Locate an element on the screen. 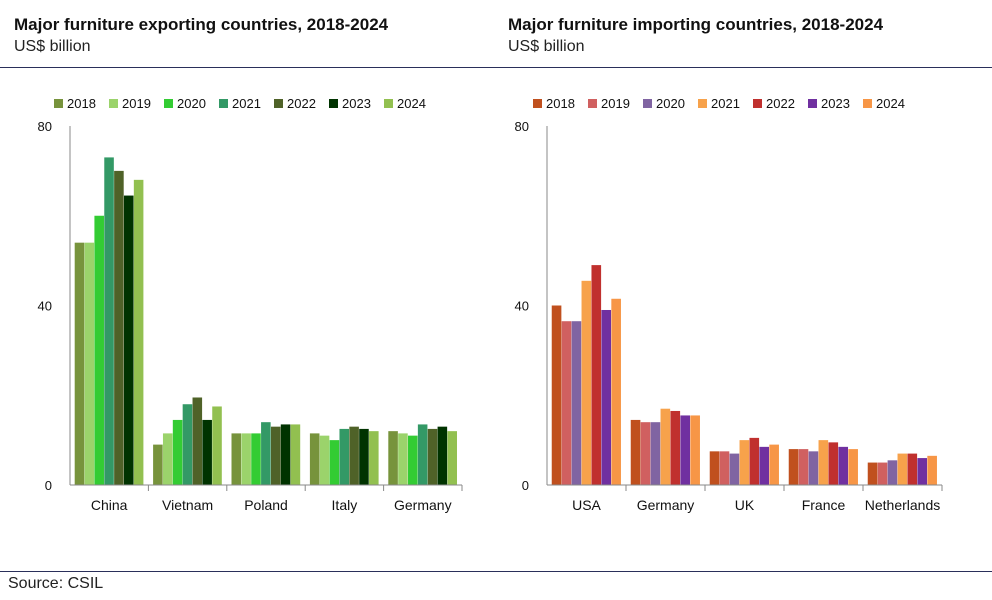 The image size is (992, 600). source-note: Source: CSIL is located at coordinates (56, 583).